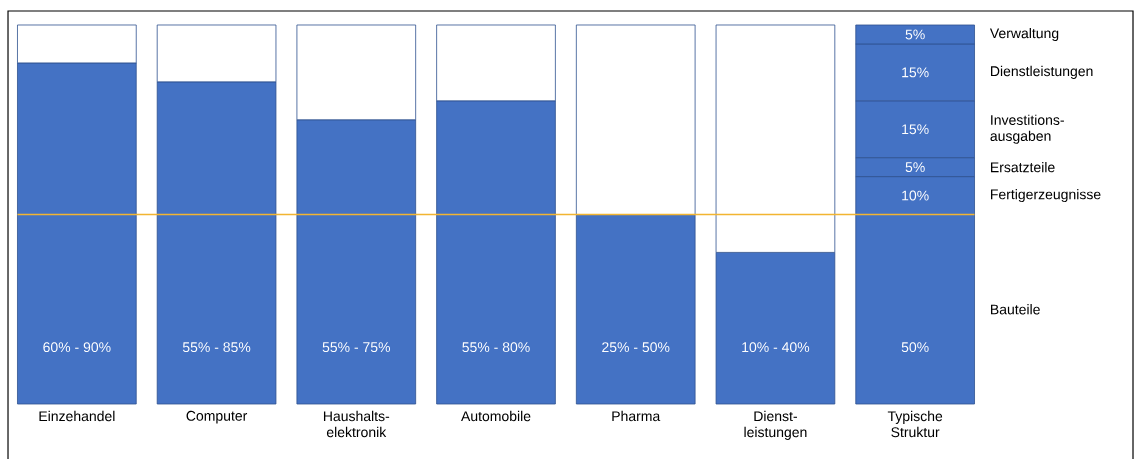 The height and width of the screenshot is (459, 1136). What do you see at coordinates (1042, 72) in the screenshot?
I see `series-label: Dienstleistungen` at bounding box center [1042, 72].